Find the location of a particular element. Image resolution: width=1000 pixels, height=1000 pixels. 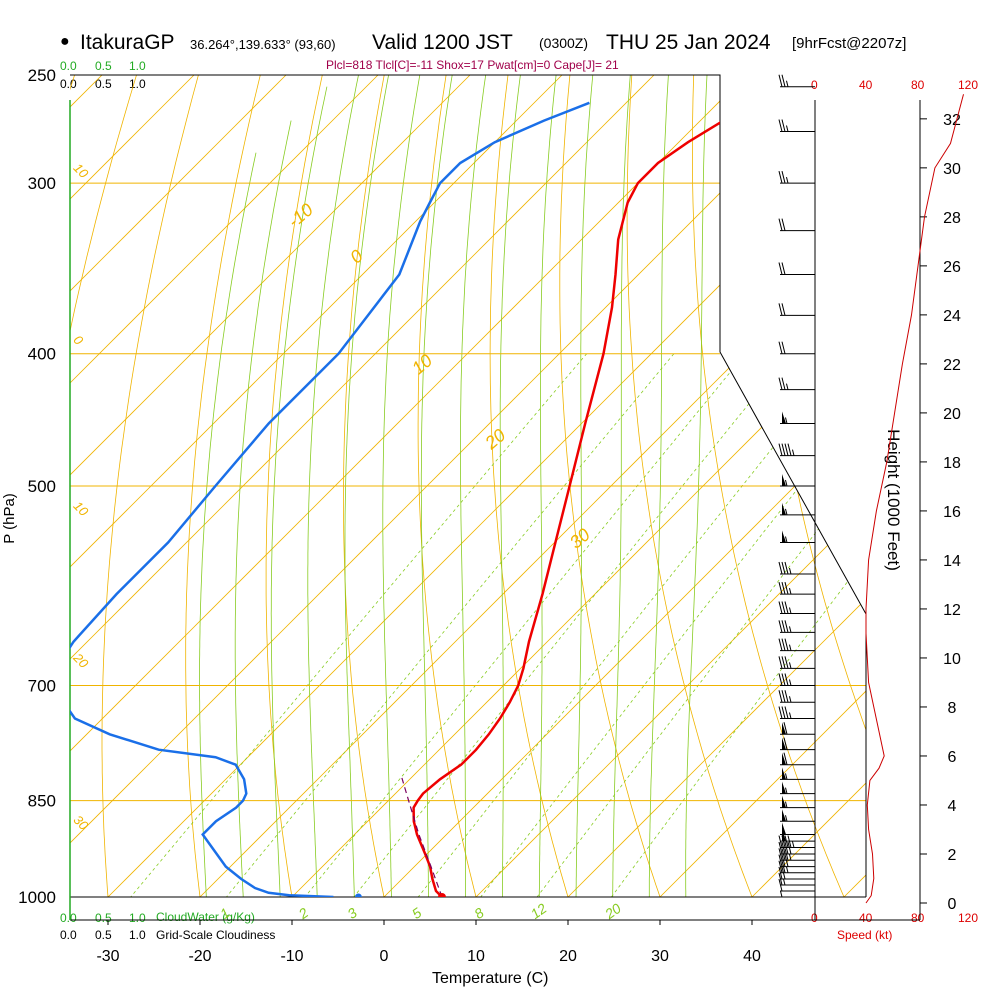

height-tick-label: 14 is located at coordinates (952, 561).